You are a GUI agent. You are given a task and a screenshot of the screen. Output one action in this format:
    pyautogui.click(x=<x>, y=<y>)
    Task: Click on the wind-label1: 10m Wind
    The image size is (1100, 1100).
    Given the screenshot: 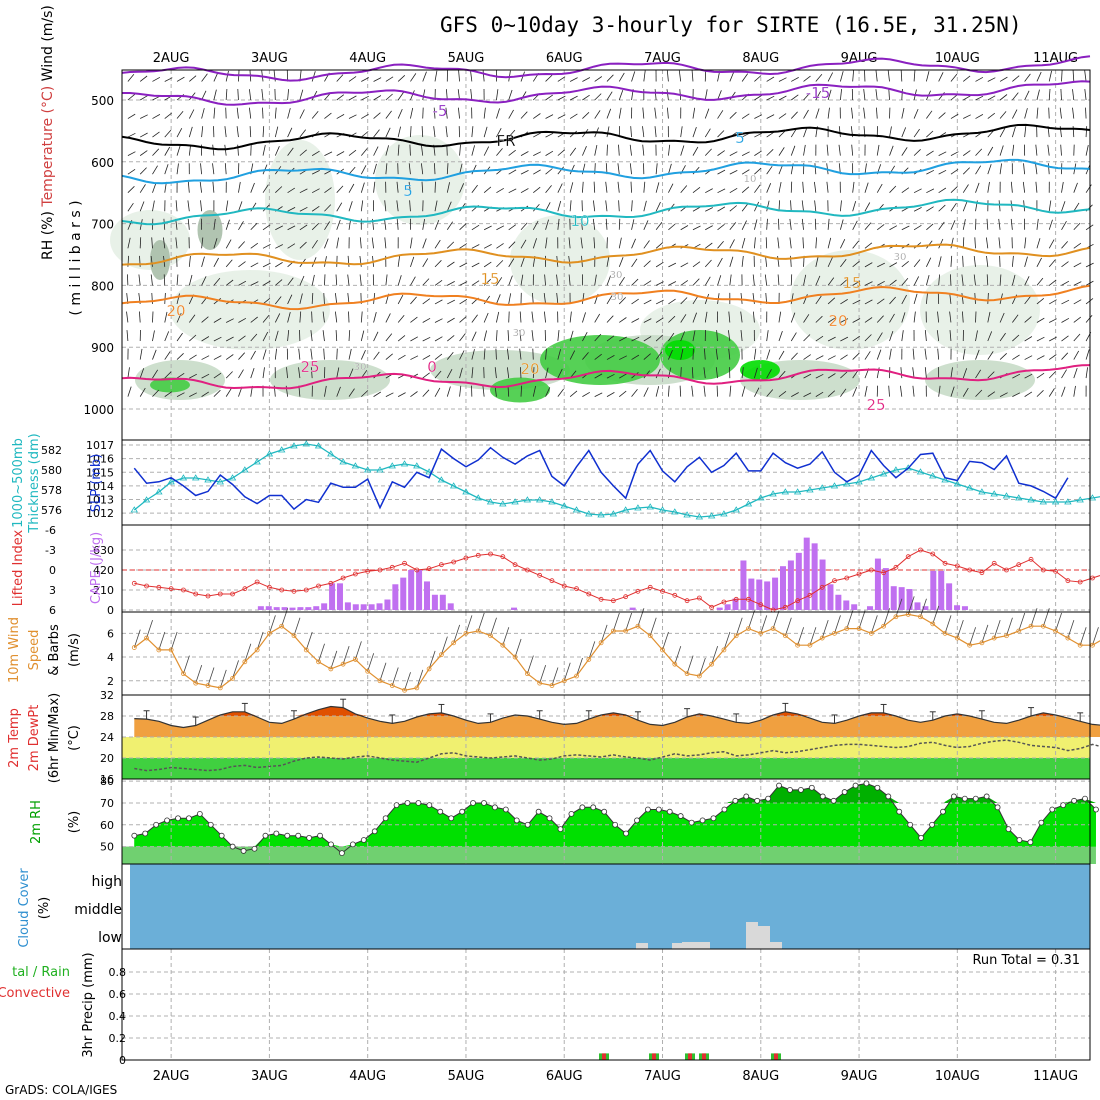 What is the action you would take?
    pyautogui.click(x=14, y=650)
    